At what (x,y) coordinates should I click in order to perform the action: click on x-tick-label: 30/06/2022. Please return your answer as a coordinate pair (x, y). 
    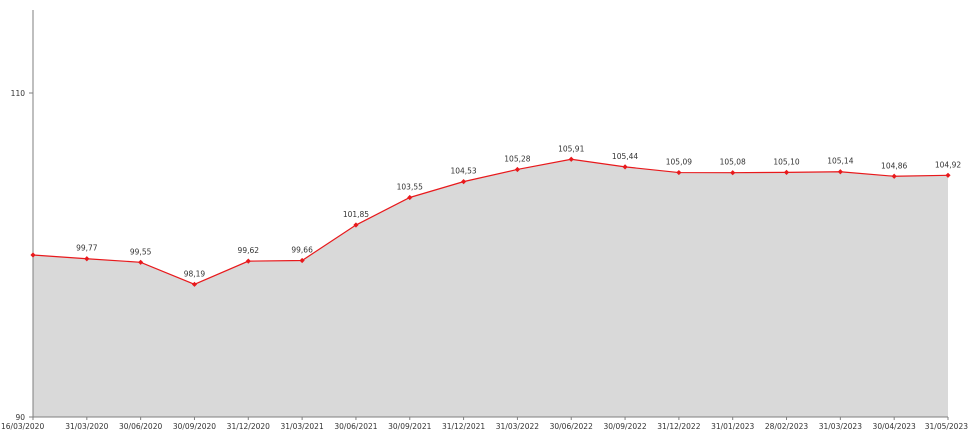
    Looking at the image, I should click on (571, 426).